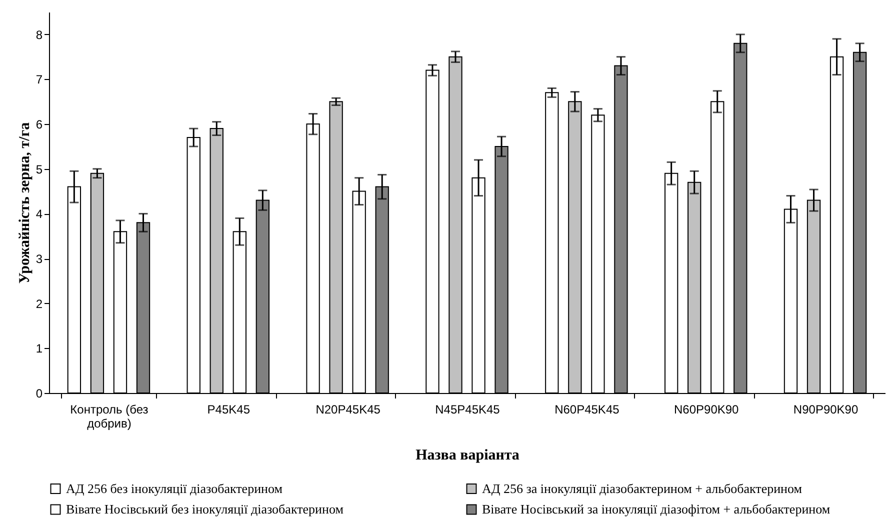 Image resolution: width=889 pixels, height=525 pixels. What do you see at coordinates (467, 409) in the screenshot?
I see `x-tick-label: N45P45K45` at bounding box center [467, 409].